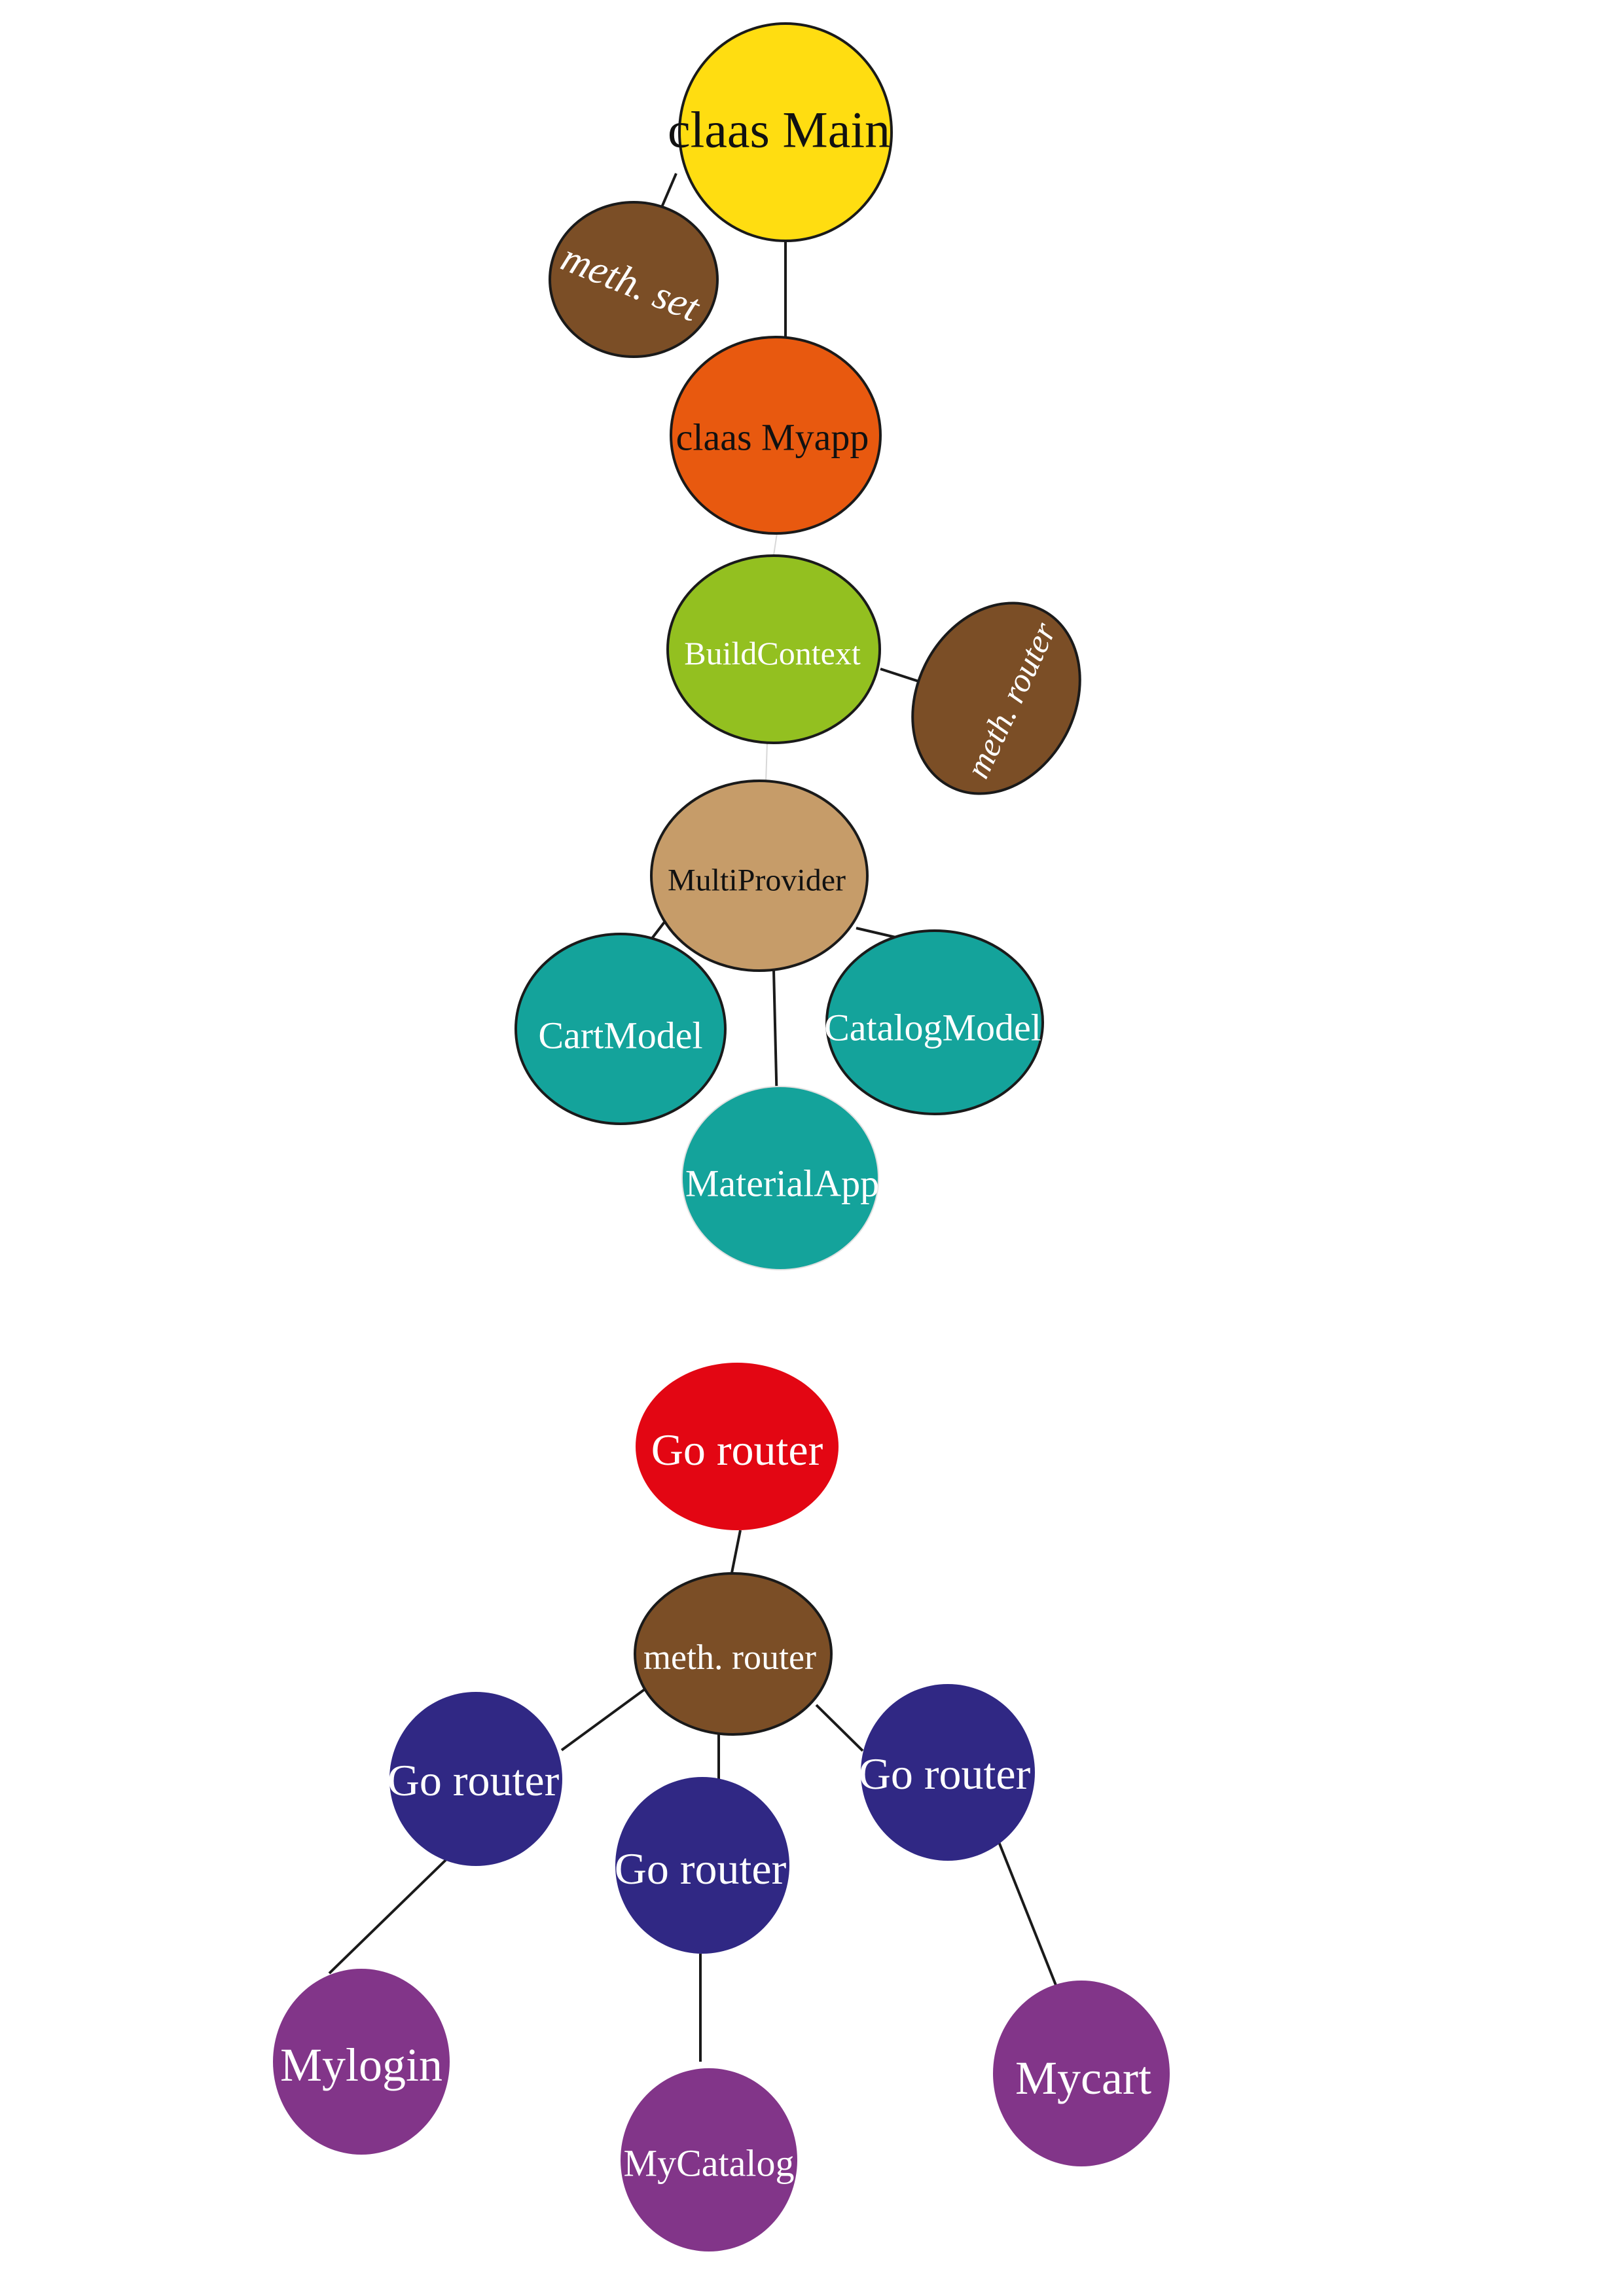 Image resolution: width=1624 pixels, height=2296 pixels. Describe the element at coordinates (932, 1028) in the screenshot. I see `catalog-model-label: CatalogModel` at that location.